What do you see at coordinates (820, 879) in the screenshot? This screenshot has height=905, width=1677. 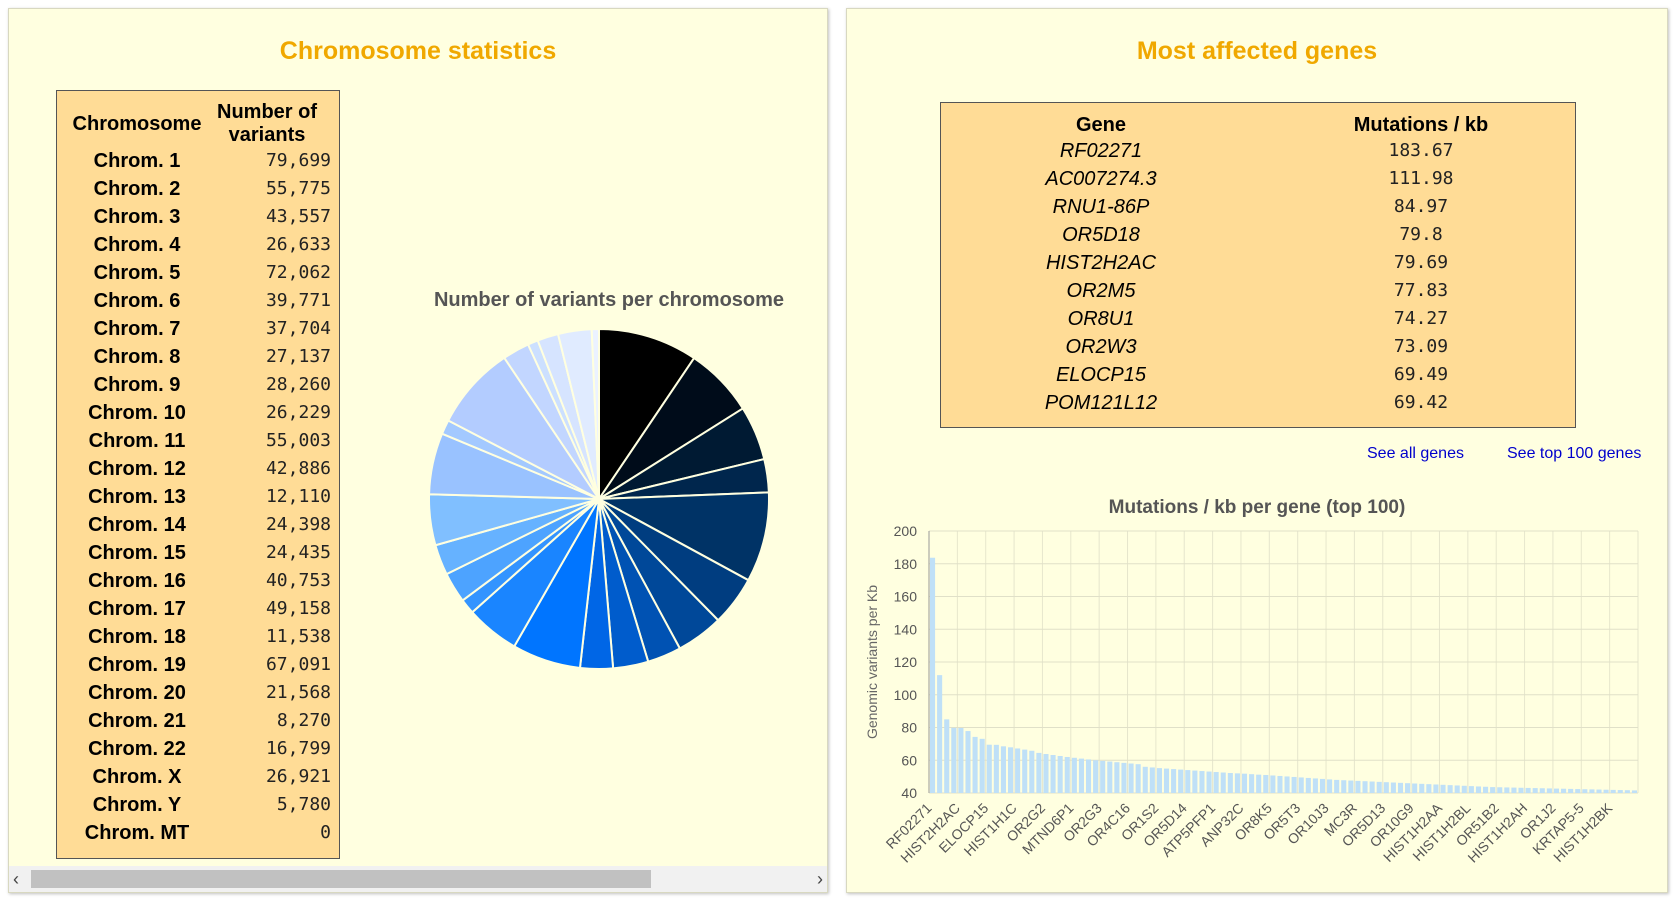 I see `scroll-right-arrow-icon: ›` at bounding box center [820, 879].